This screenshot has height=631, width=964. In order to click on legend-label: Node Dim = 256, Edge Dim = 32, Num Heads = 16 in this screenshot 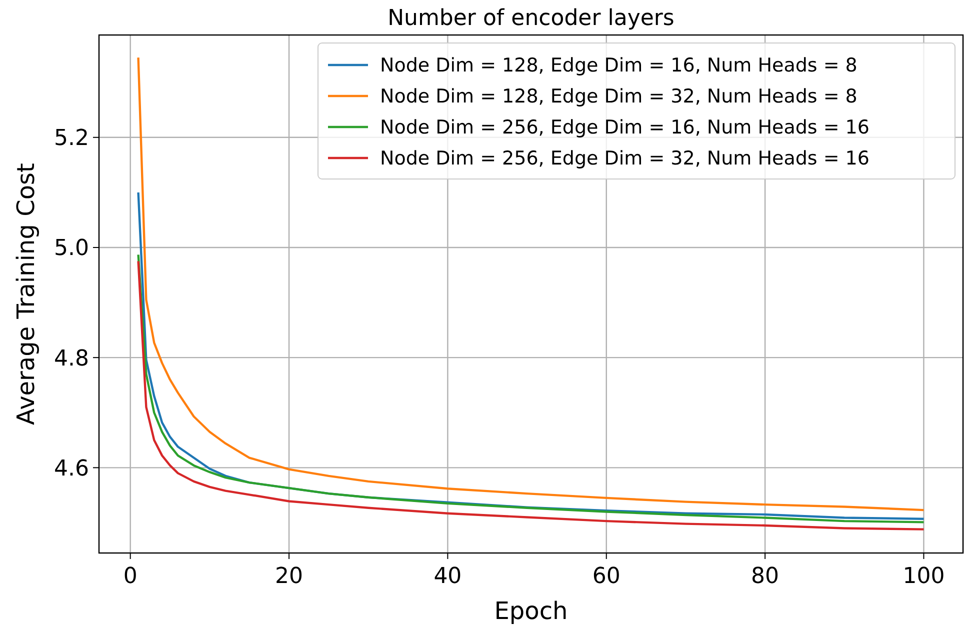, I will do `click(625, 159)`.